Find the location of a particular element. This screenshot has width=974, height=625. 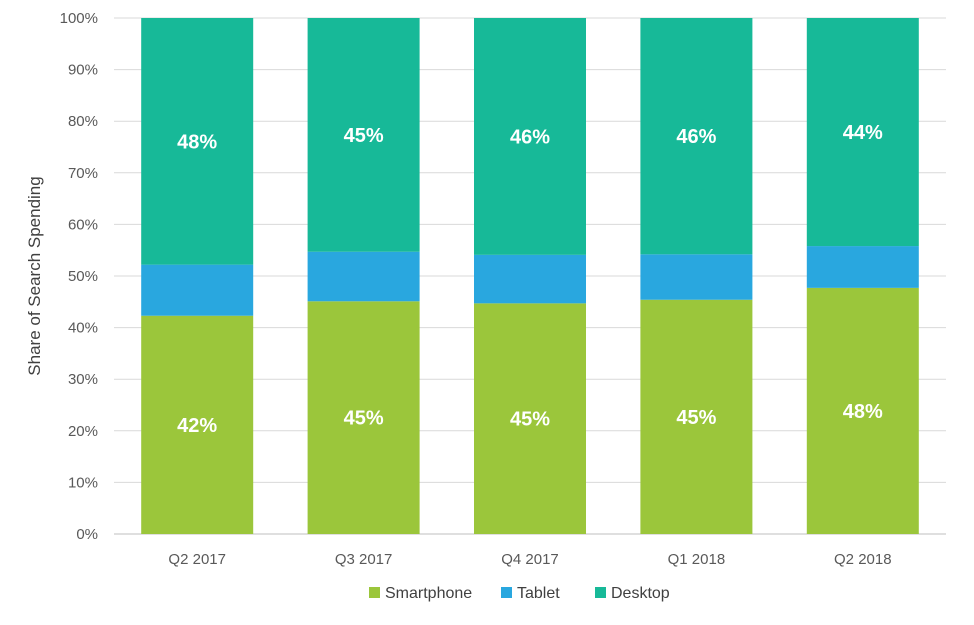

x-axis-ticks: Q2 2017 Q3 2017 Q4 2017 Q1 2018 Q2 2018 is located at coordinates (529, 559).